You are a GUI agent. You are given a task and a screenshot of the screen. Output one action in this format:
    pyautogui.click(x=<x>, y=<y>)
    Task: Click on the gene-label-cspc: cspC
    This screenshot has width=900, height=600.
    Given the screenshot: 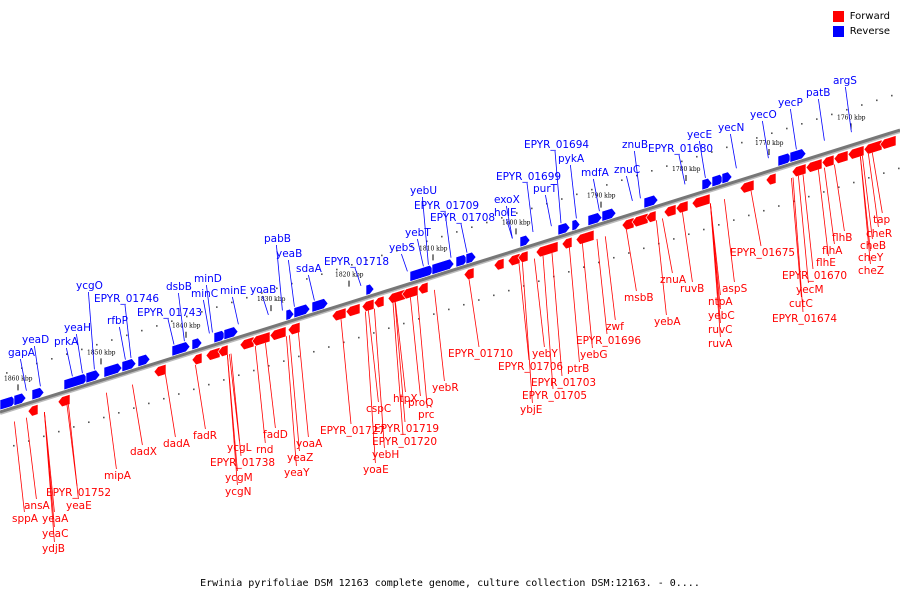 What is the action you would take?
    pyautogui.click(x=378, y=409)
    